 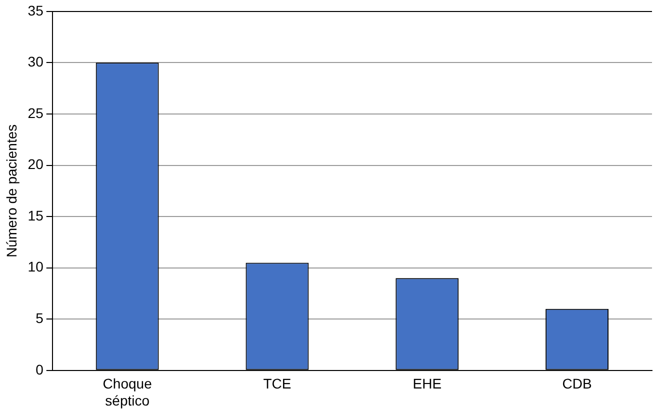 What do you see at coordinates (36, 10) in the screenshot?
I see `y-tick-label: 35` at bounding box center [36, 10].